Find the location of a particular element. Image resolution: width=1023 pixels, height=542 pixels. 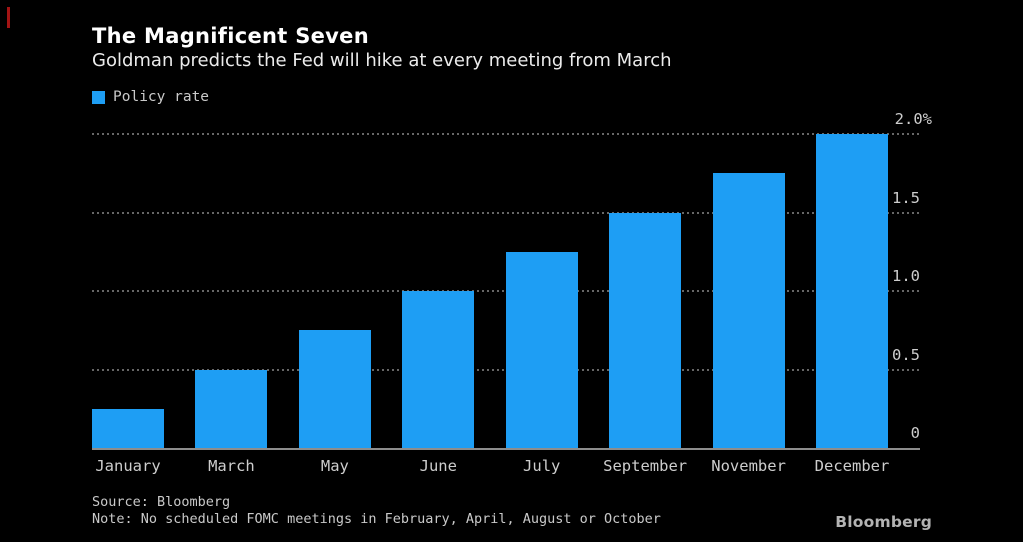

x-tick-label: November is located at coordinates (748, 466).